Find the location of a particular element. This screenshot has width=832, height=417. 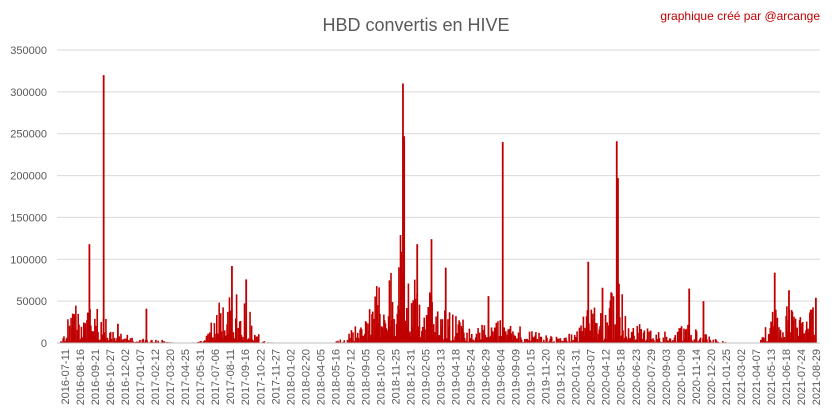

x-tick-label: 2017-11-27 is located at coordinates (276, 376).